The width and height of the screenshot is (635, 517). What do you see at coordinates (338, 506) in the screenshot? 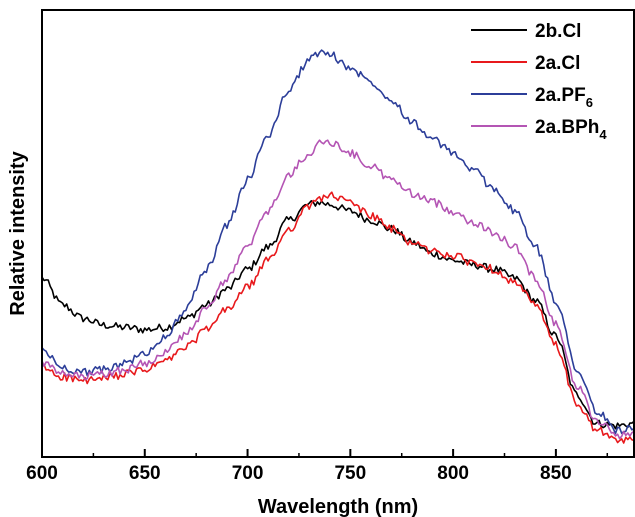
I see `x-axis-label: Wavelength (nm)` at bounding box center [338, 506].